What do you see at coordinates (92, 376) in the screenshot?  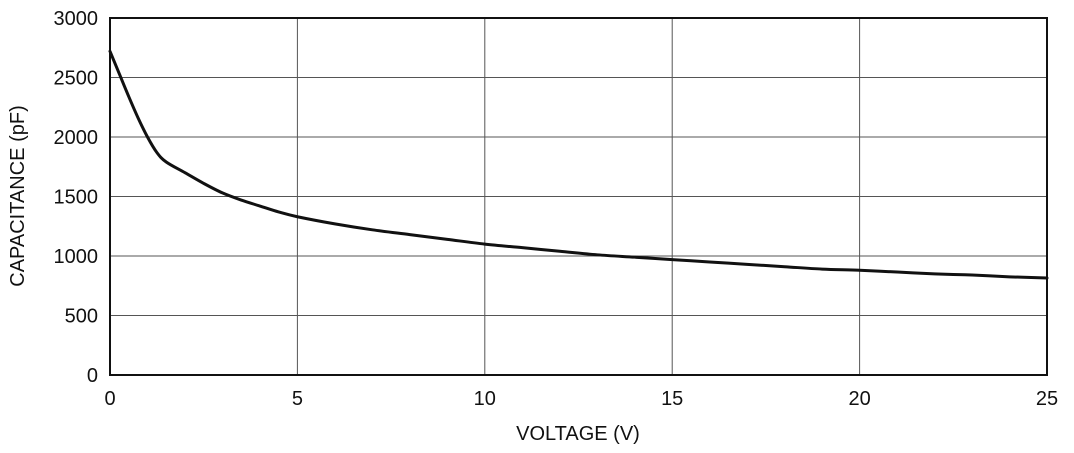 I see `y-tick-label: 0` at bounding box center [92, 376].